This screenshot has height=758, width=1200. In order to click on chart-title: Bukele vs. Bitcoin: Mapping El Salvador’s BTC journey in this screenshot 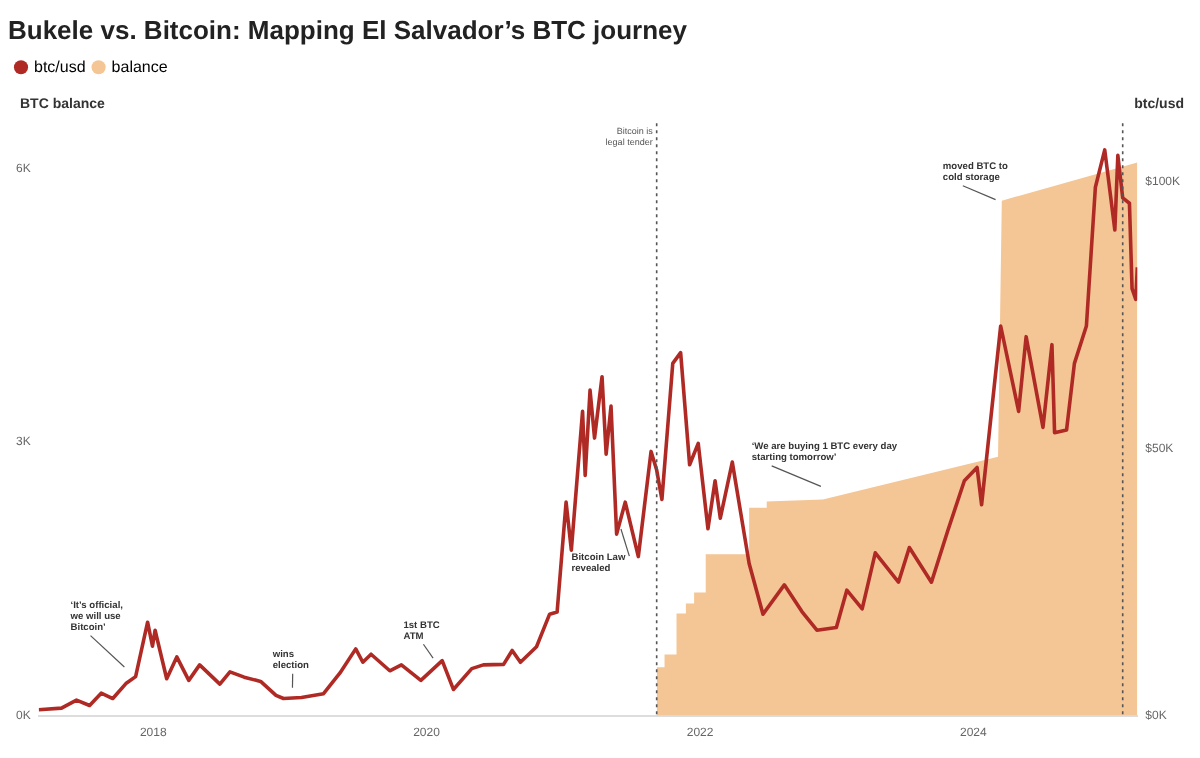, I will do `click(348, 29)`.